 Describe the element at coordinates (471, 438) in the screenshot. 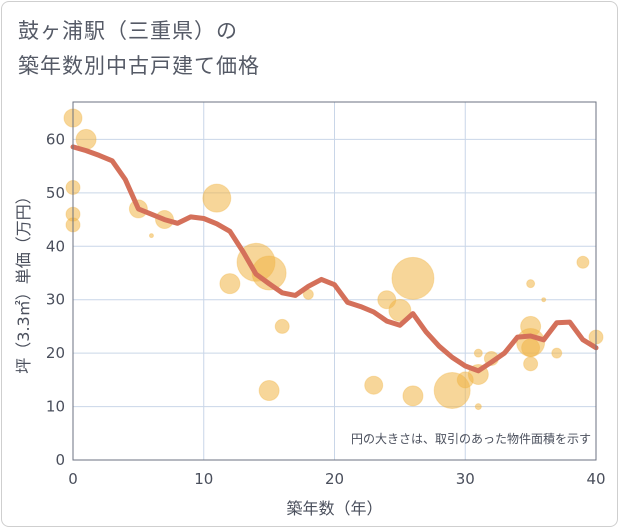

I see `bubble-size-note: 円の大きさは、取引のあった物件面積を示す` at that location.